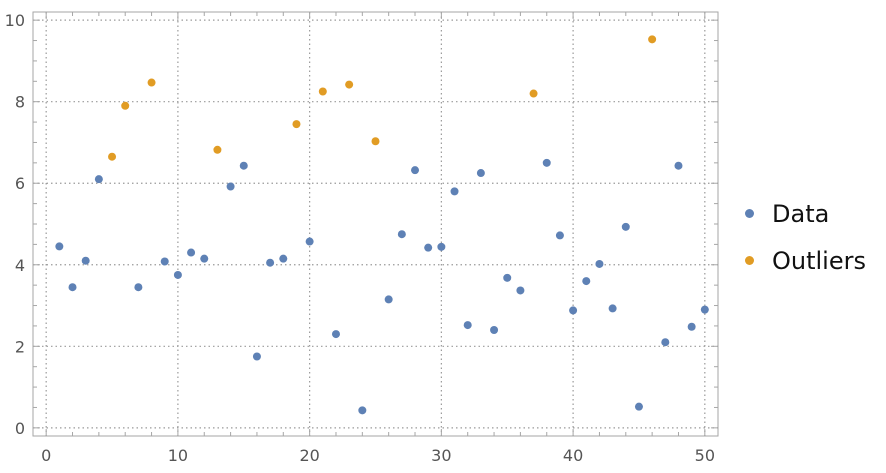 Image resolution: width=886 pixels, height=473 pixels. Describe the element at coordinates (749, 213) in the screenshot. I see `legend-swatch-data` at that location.